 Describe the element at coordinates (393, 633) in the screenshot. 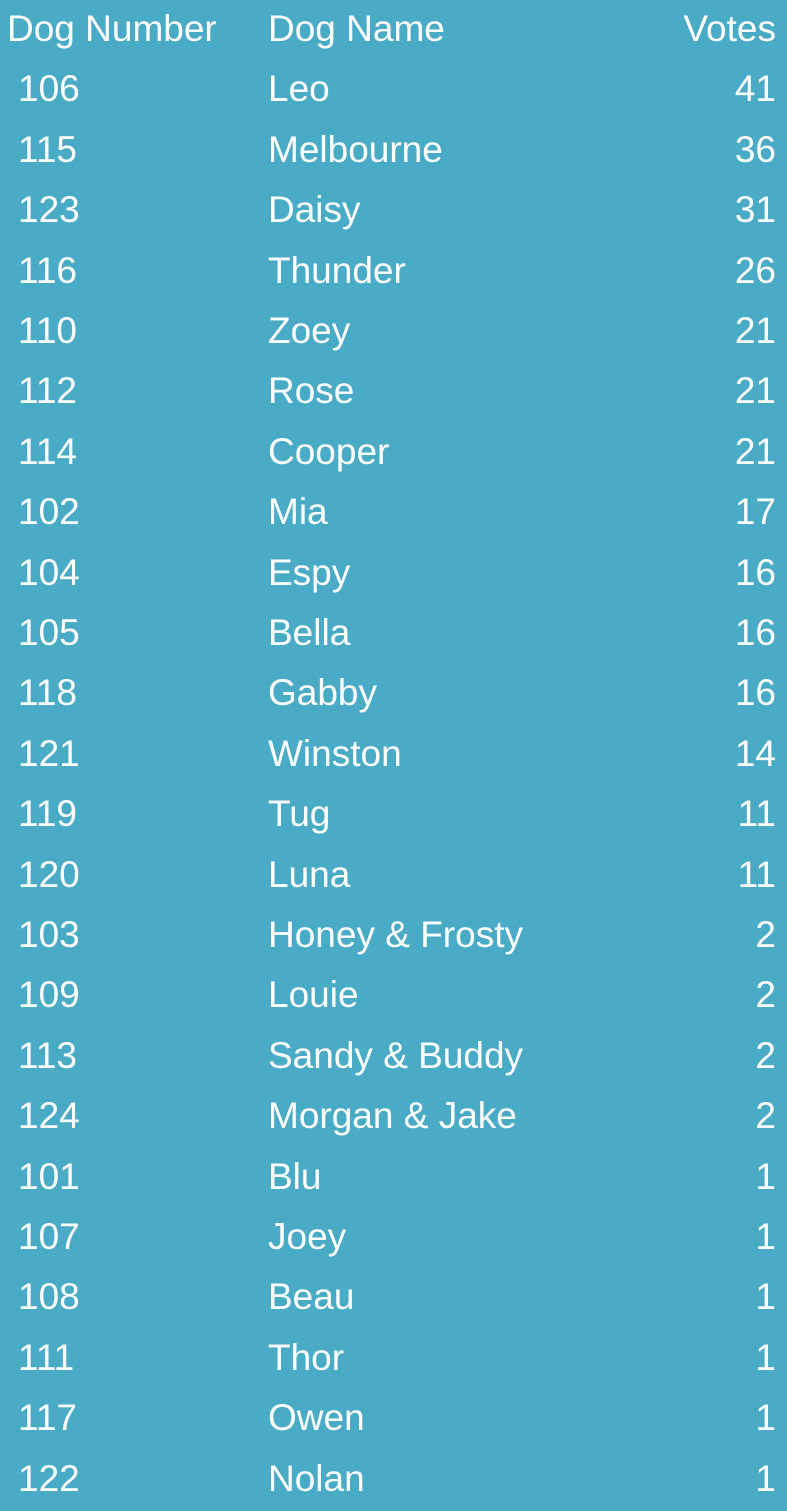

I see `table-row: 105 Bella 16` at that location.